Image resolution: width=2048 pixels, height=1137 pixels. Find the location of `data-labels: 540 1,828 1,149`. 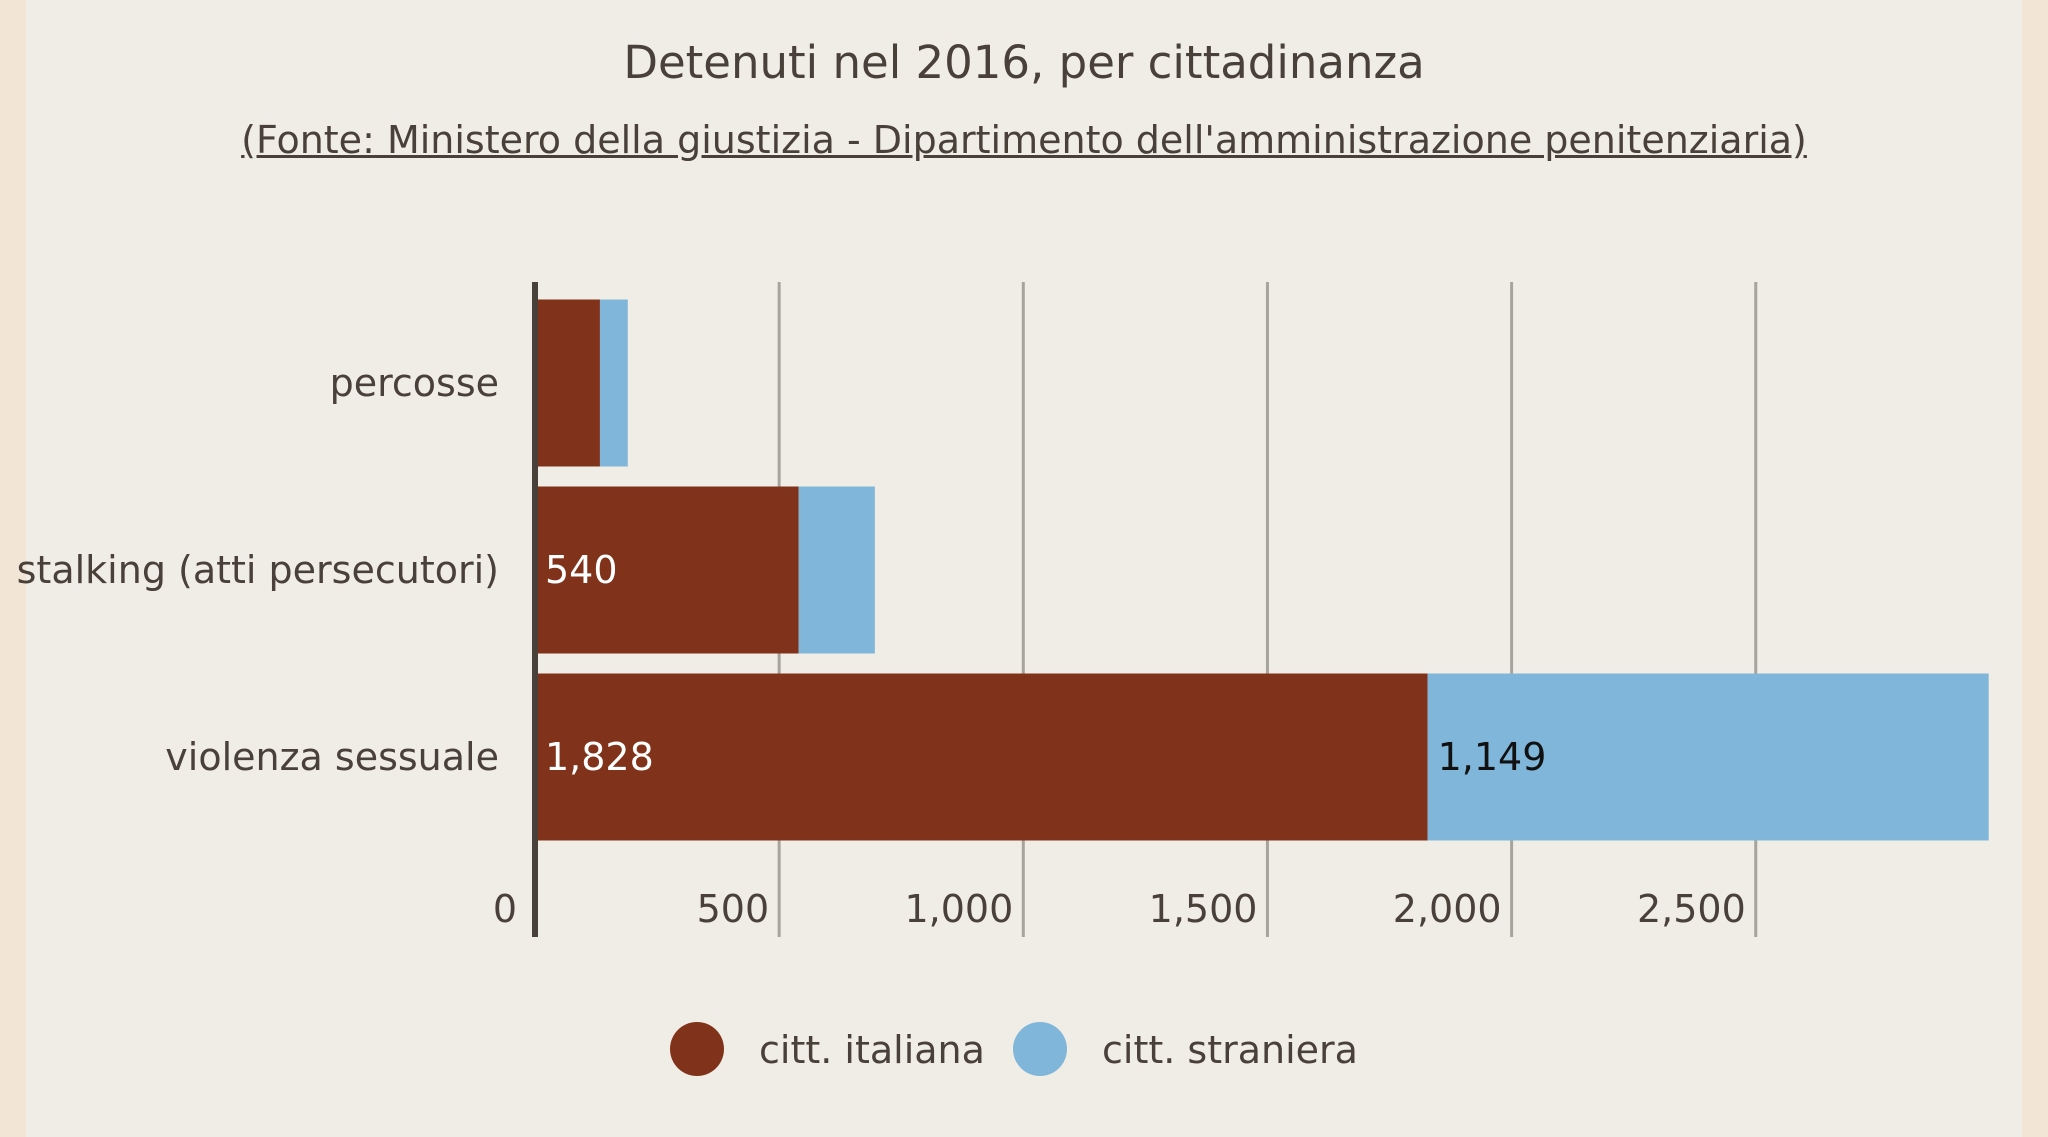

data-labels: 540 1,828 1,149 is located at coordinates (1045, 663).